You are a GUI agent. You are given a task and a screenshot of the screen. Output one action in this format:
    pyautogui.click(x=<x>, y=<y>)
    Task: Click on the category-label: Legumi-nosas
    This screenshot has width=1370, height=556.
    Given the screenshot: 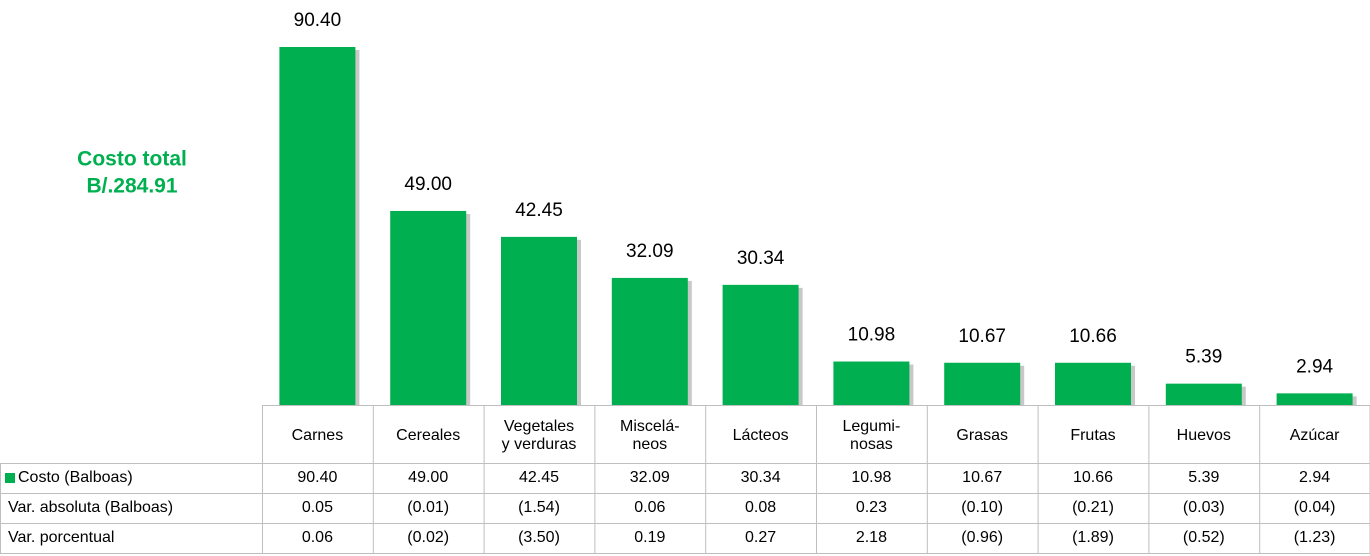 What is the action you would take?
    pyautogui.click(x=871, y=435)
    